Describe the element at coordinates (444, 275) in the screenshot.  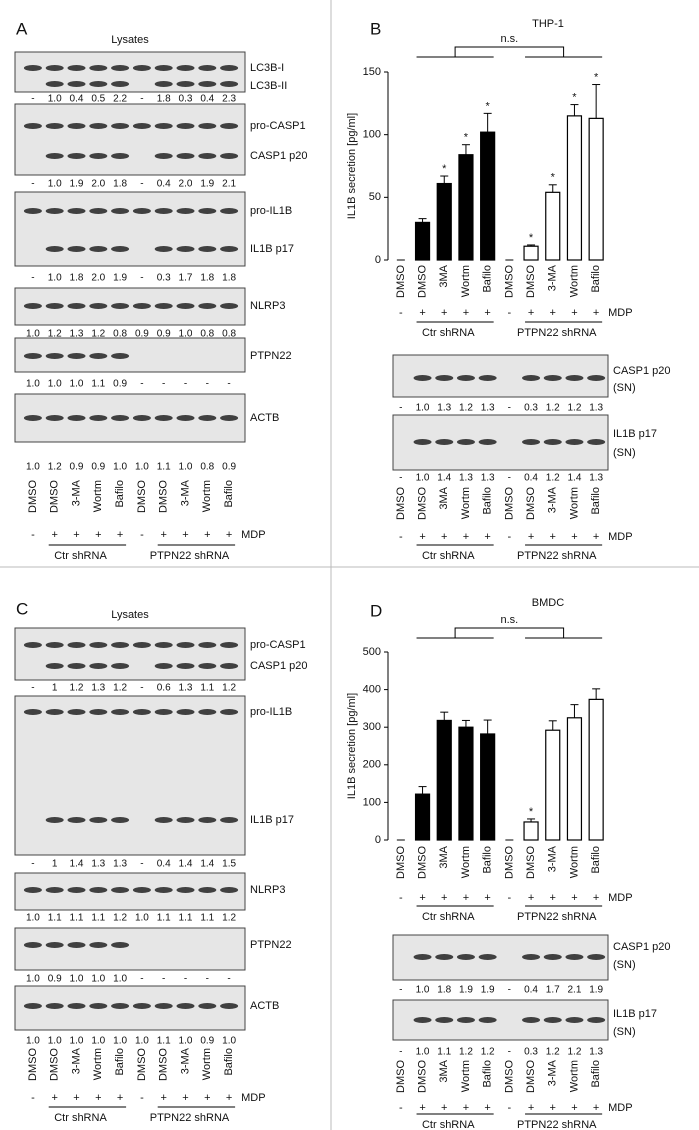
I see `x-tick-label: 3MA` at that location.